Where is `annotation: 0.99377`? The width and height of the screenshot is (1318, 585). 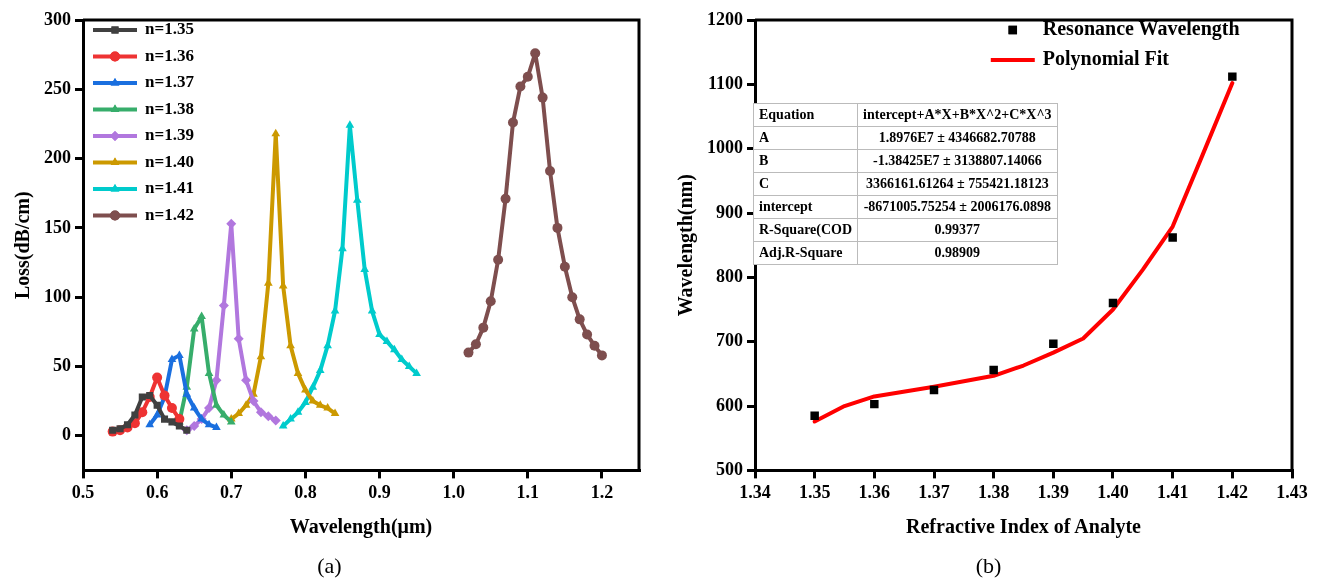
annotation: 0.99377 is located at coordinates (957, 230).